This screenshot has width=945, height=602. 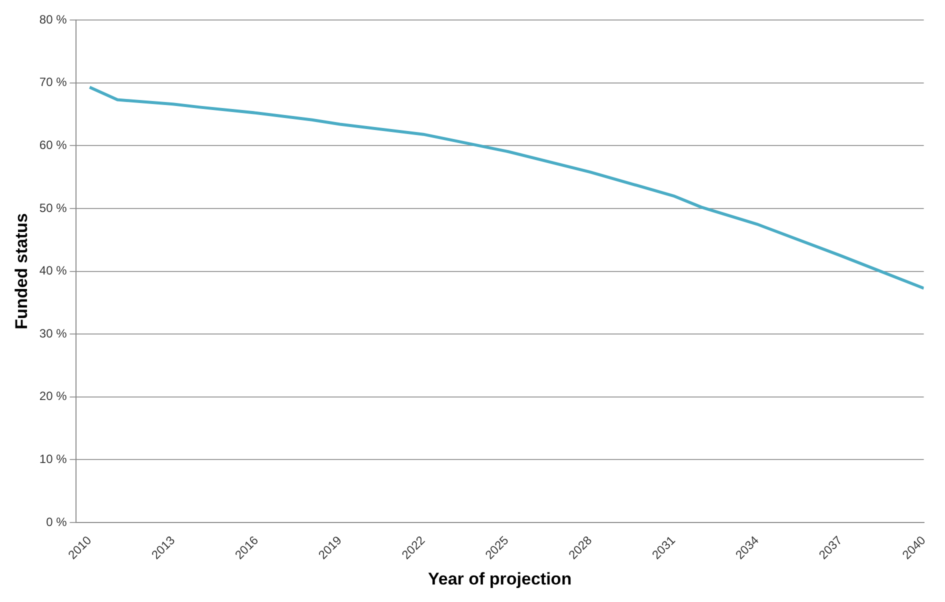 I want to click on y-tick-label: 50 %, so click(x=53, y=207).